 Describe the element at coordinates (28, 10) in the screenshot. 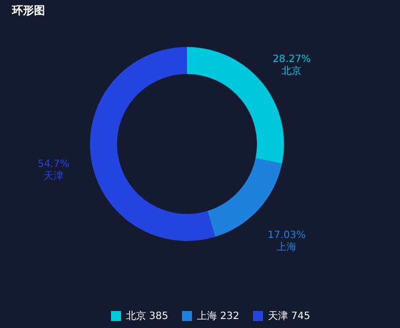

I see `chart-title: 环形图` at that location.